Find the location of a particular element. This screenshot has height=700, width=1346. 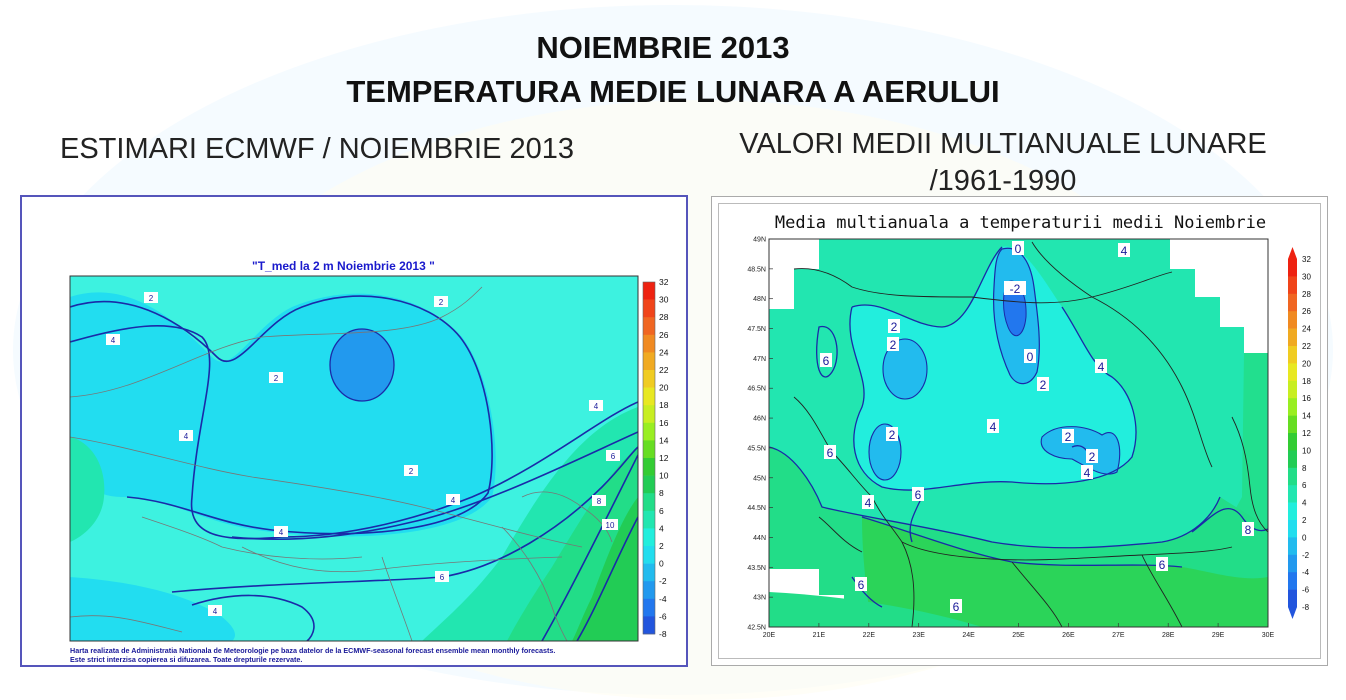

colorbar-label: 10 is located at coordinates (664, 476).